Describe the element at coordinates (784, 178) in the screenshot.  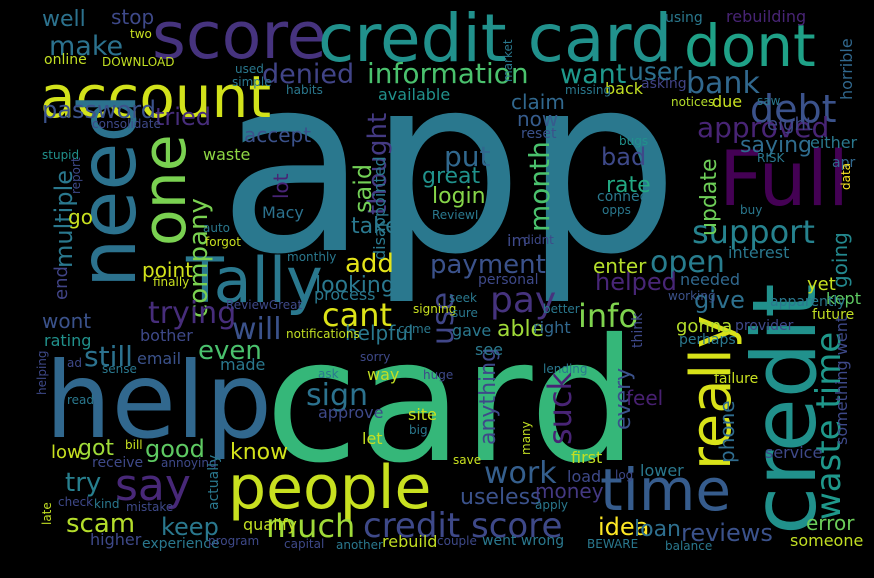
I see `word-full: Full` at that location.